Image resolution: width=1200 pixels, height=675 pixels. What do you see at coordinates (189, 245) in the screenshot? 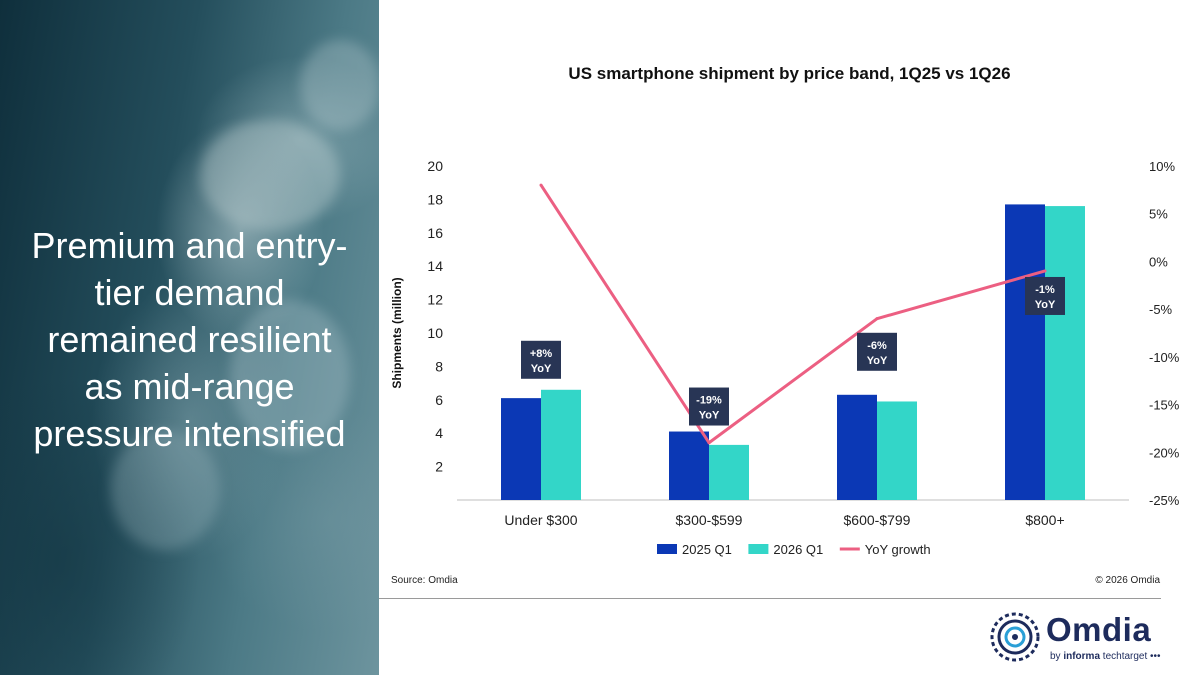
I see `headline-line: Premium and entry-` at bounding box center [189, 245].